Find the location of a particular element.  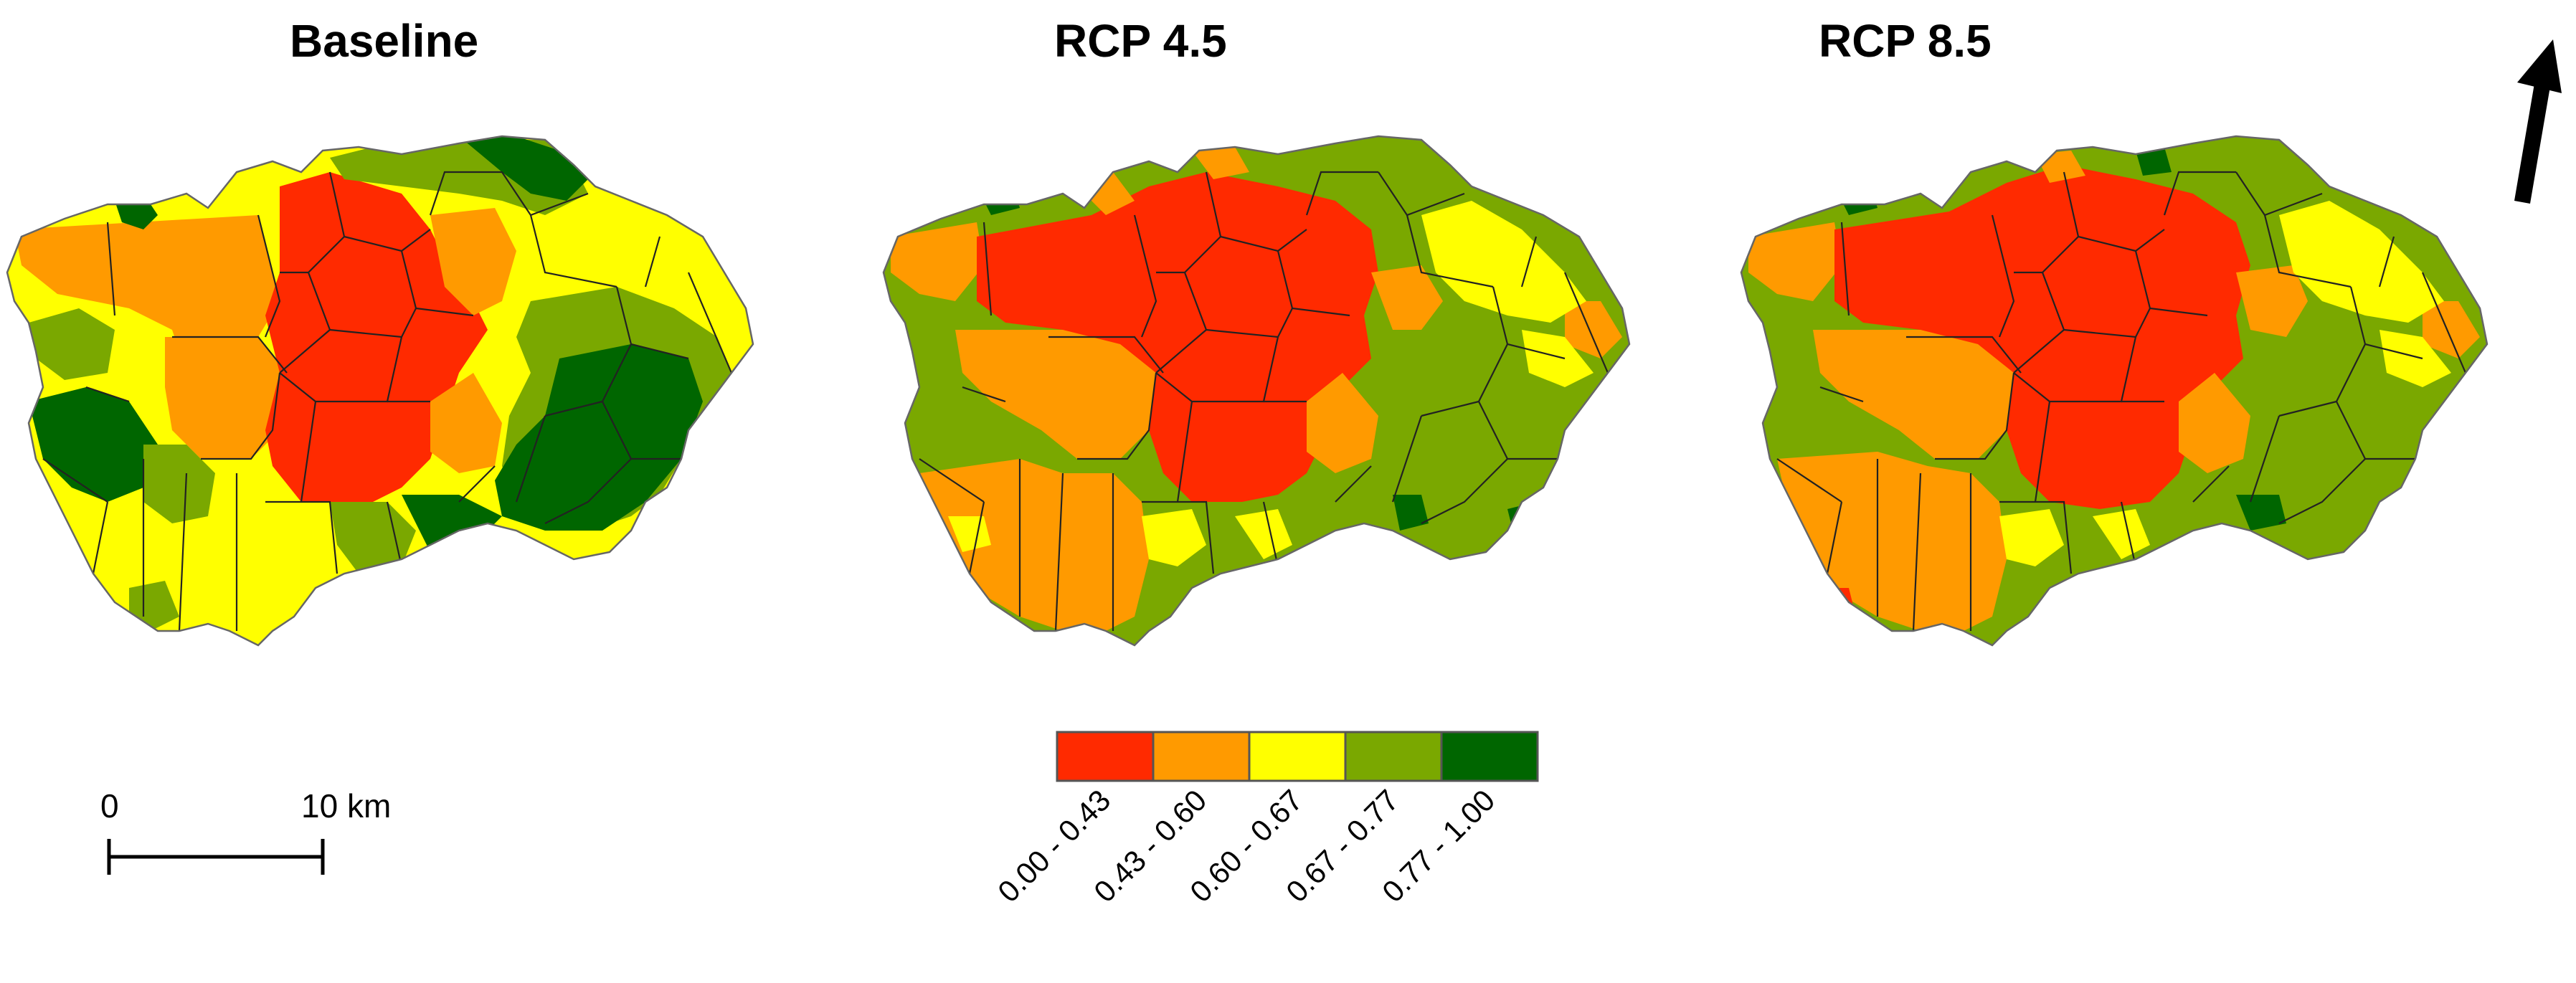

scale-end-label: 10 km is located at coordinates (346, 806).